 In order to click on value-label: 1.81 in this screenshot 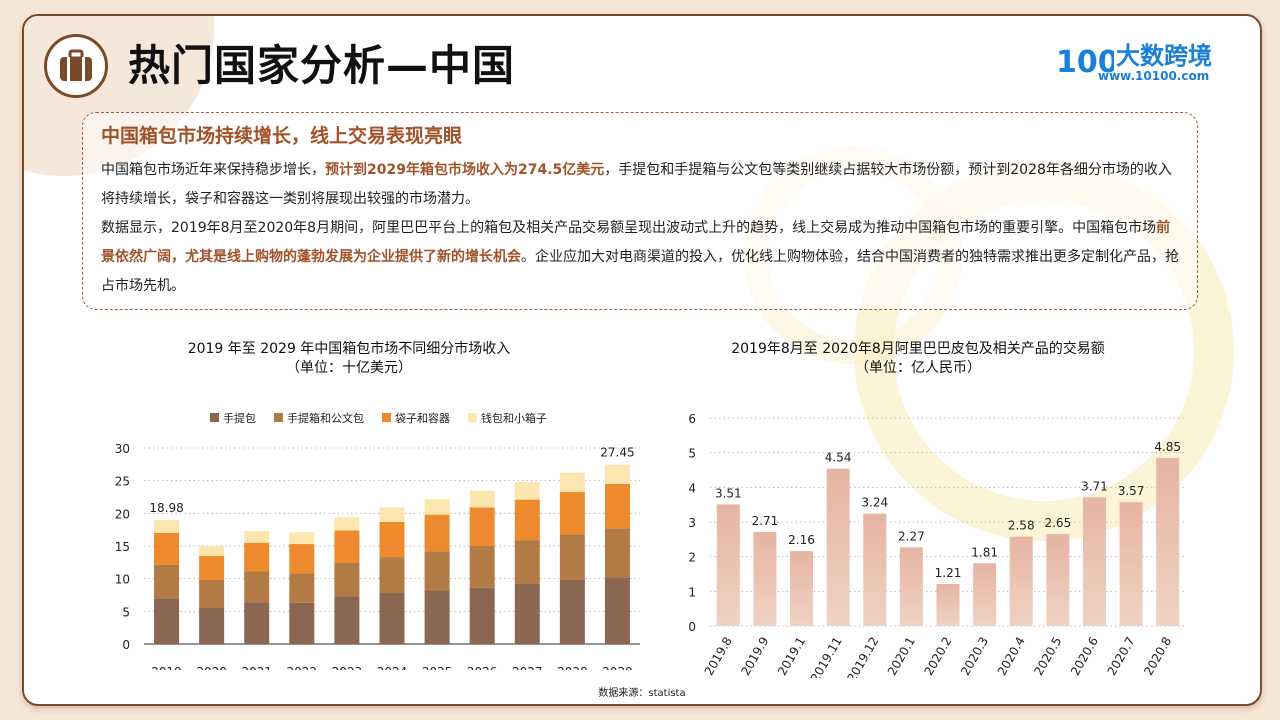, I will do `click(984, 552)`.